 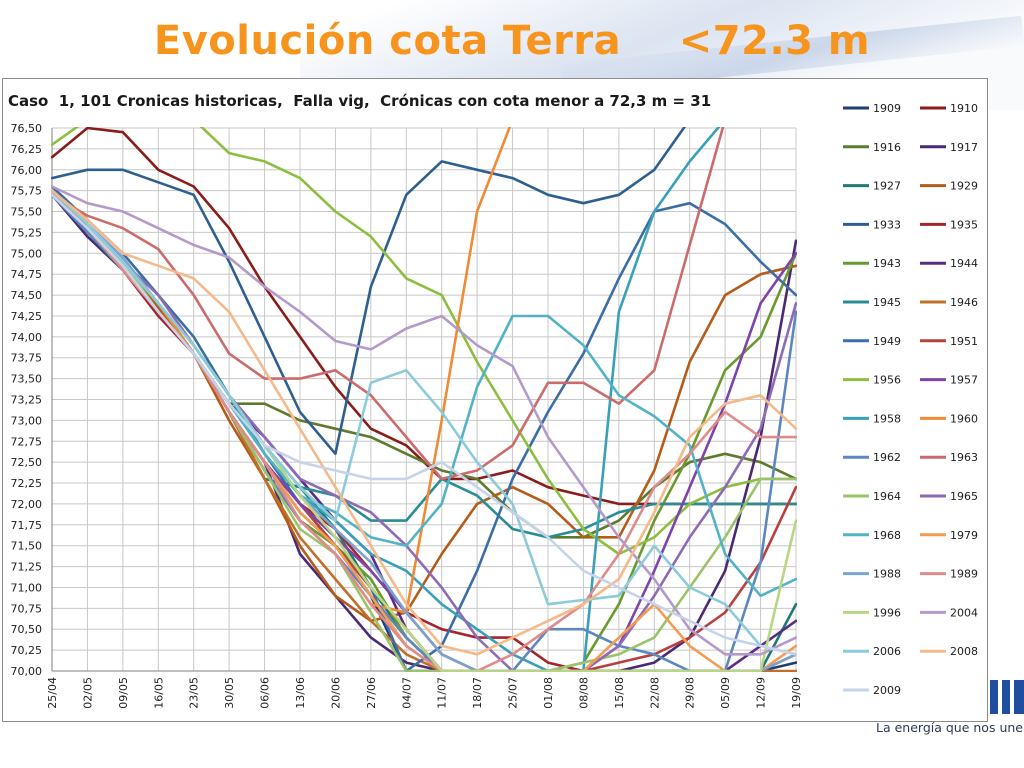 I want to click on y-tick-label: 73,00, so click(x=27, y=420).